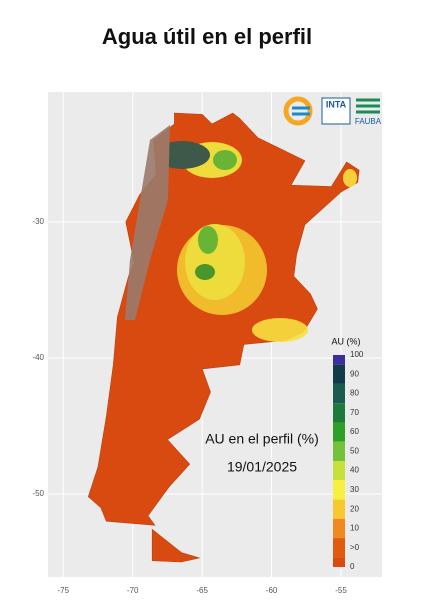 Image resolution: width=434 pixels, height=612 pixels. Describe the element at coordinates (354, 528) in the screenshot. I see `legend-label: 10` at that location.